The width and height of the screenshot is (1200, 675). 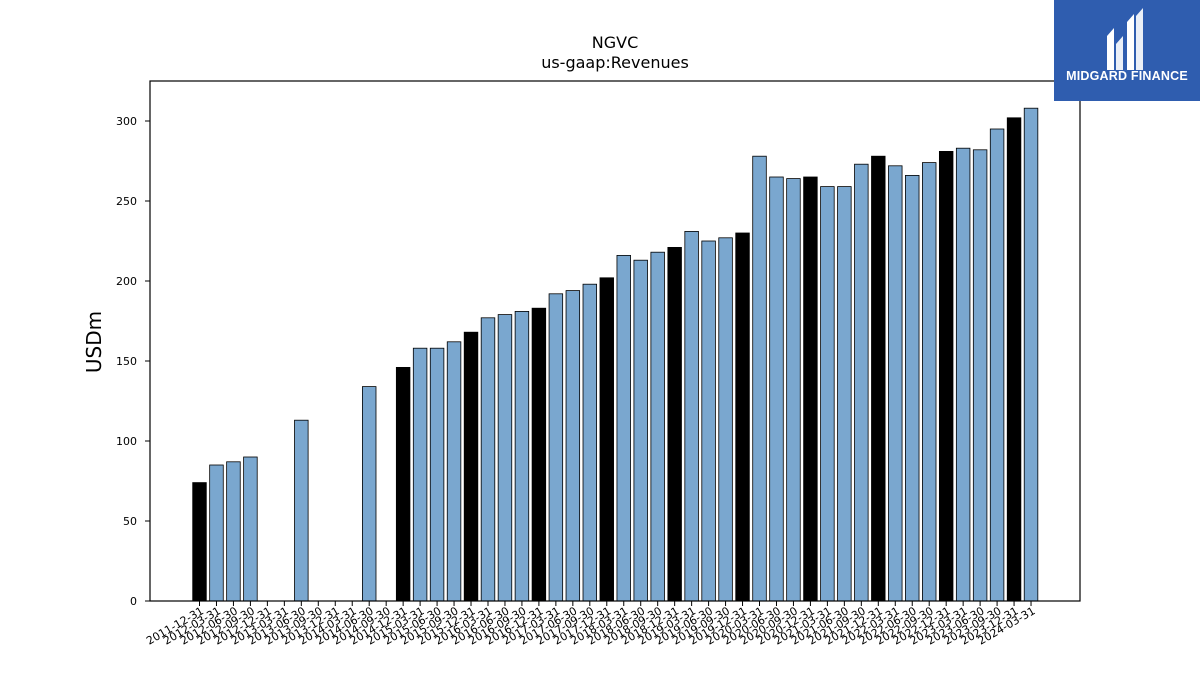 I want to click on y-tick-label: 100, so click(x=126, y=441).